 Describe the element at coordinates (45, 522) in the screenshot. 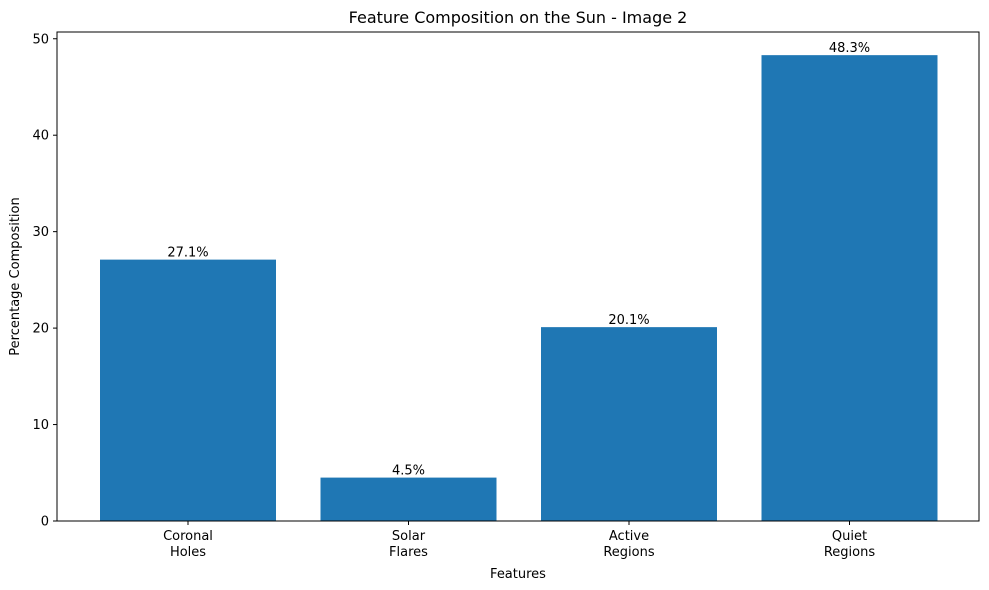

I see `y-tick-label: 0` at that location.